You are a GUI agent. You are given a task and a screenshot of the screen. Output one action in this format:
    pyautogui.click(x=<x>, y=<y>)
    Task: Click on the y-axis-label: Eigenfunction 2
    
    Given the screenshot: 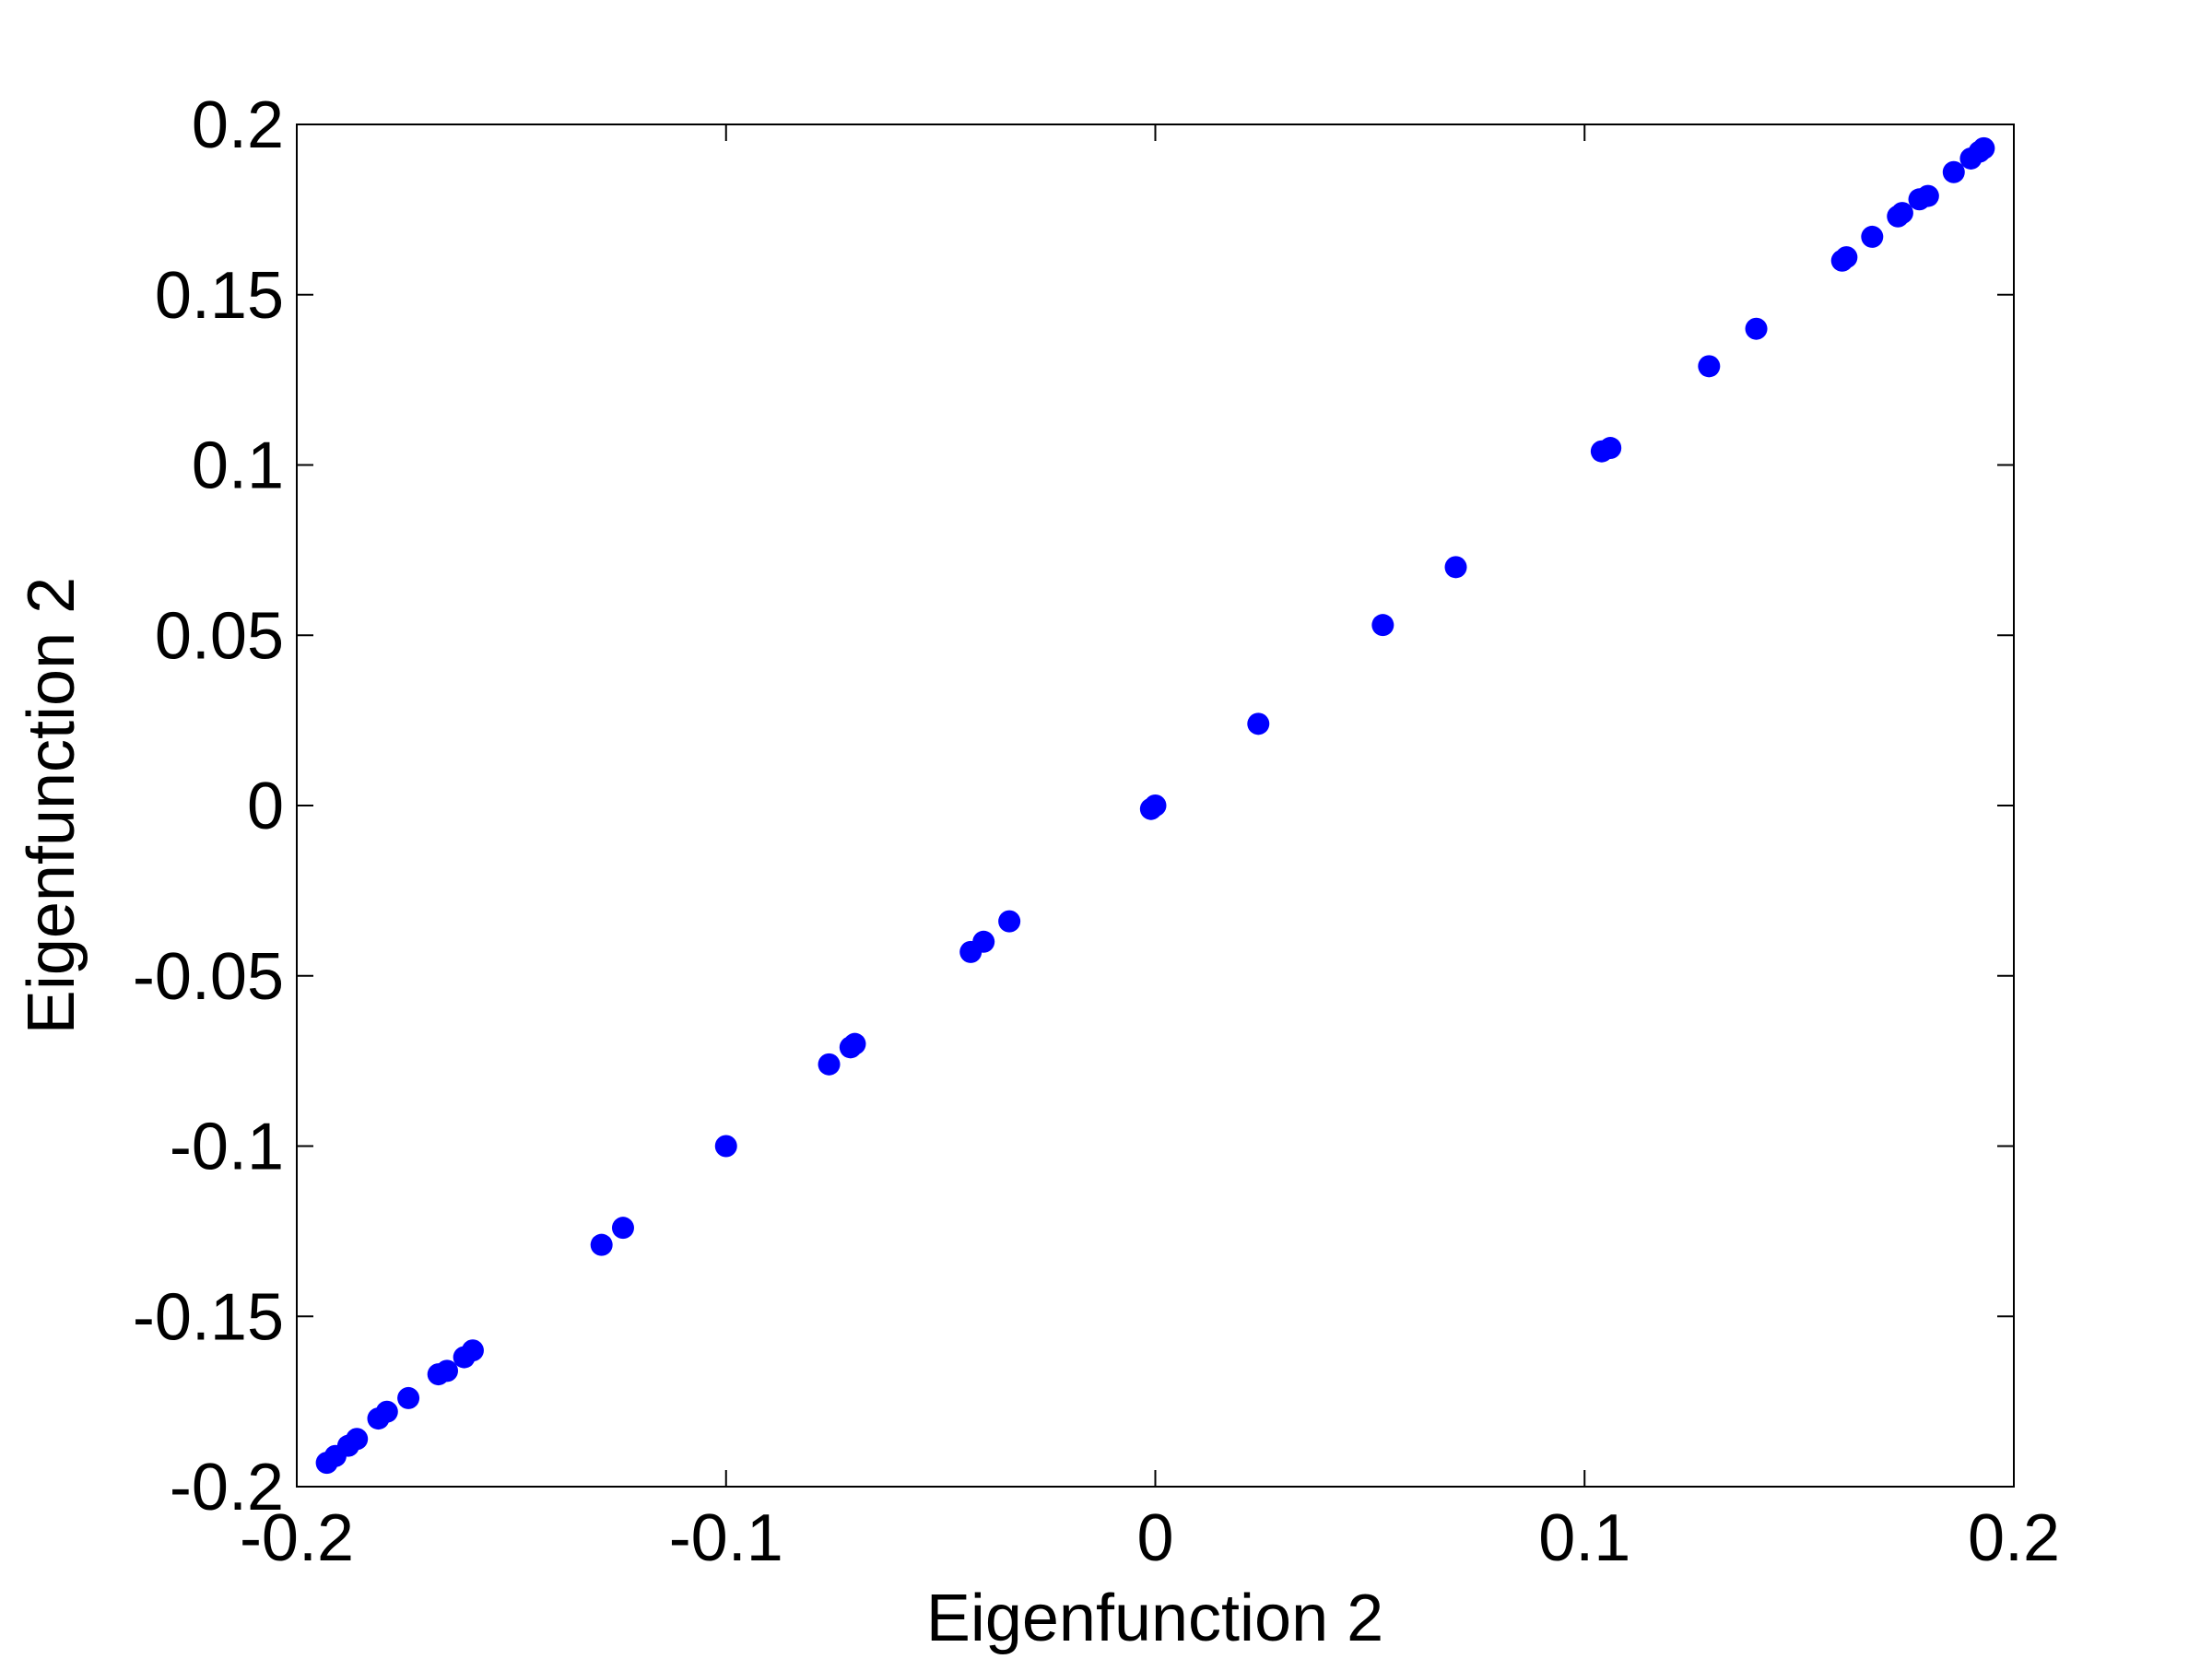 What is the action you would take?
    pyautogui.click(x=51, y=805)
    